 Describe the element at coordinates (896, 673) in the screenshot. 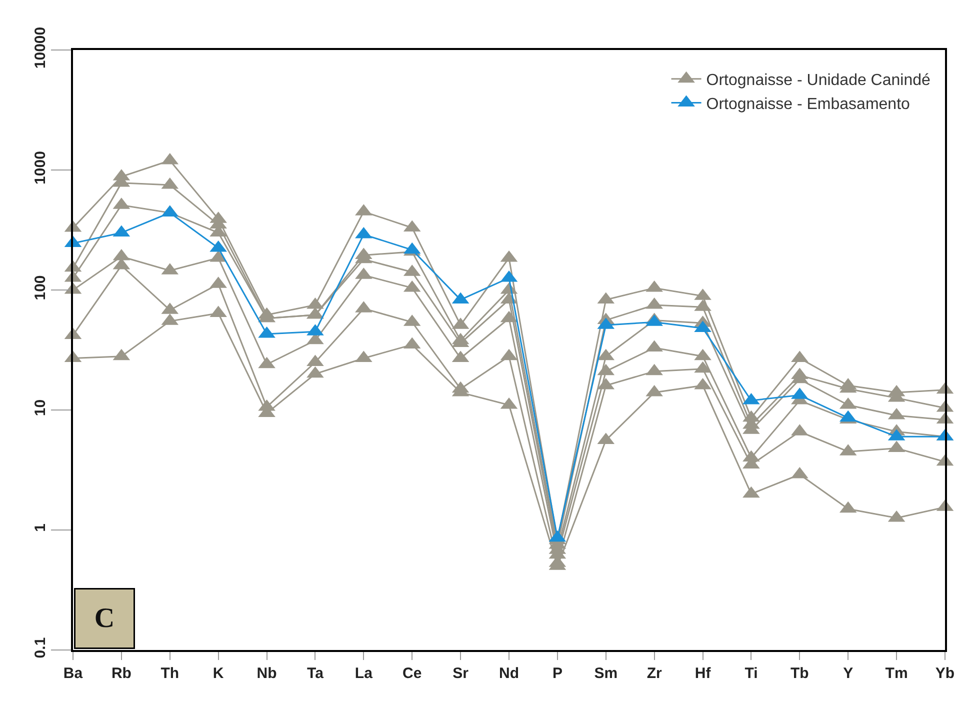

I see `x-tick-label: Tm` at that location.